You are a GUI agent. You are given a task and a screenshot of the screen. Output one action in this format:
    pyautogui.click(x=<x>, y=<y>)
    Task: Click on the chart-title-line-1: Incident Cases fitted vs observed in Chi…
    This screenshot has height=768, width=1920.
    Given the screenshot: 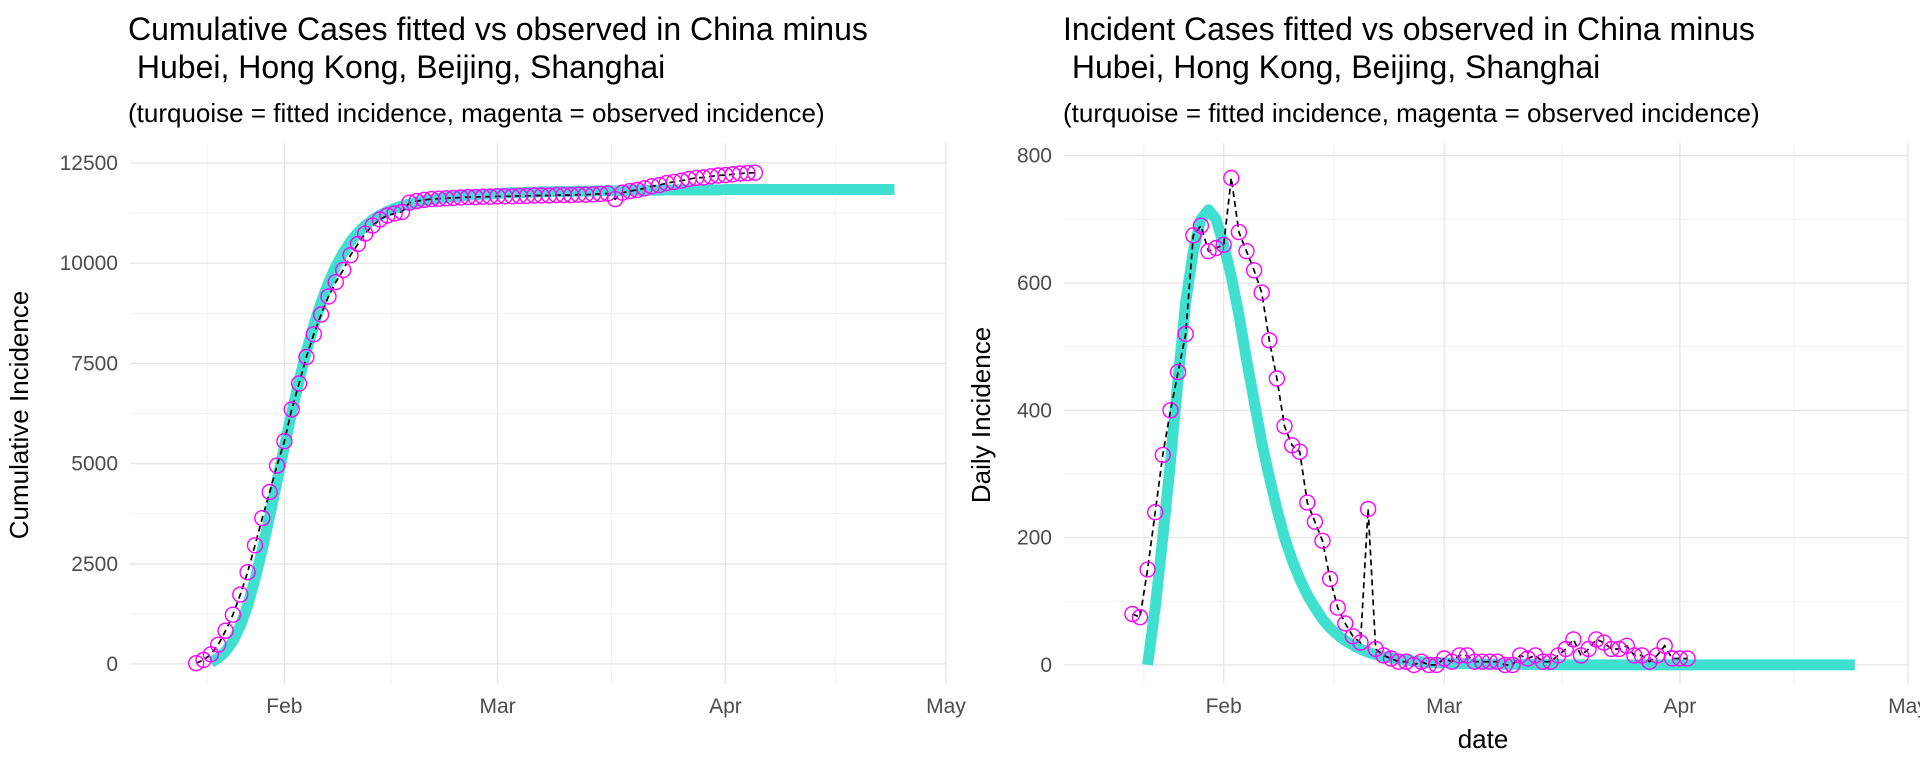 What is the action you would take?
    pyautogui.click(x=1409, y=29)
    